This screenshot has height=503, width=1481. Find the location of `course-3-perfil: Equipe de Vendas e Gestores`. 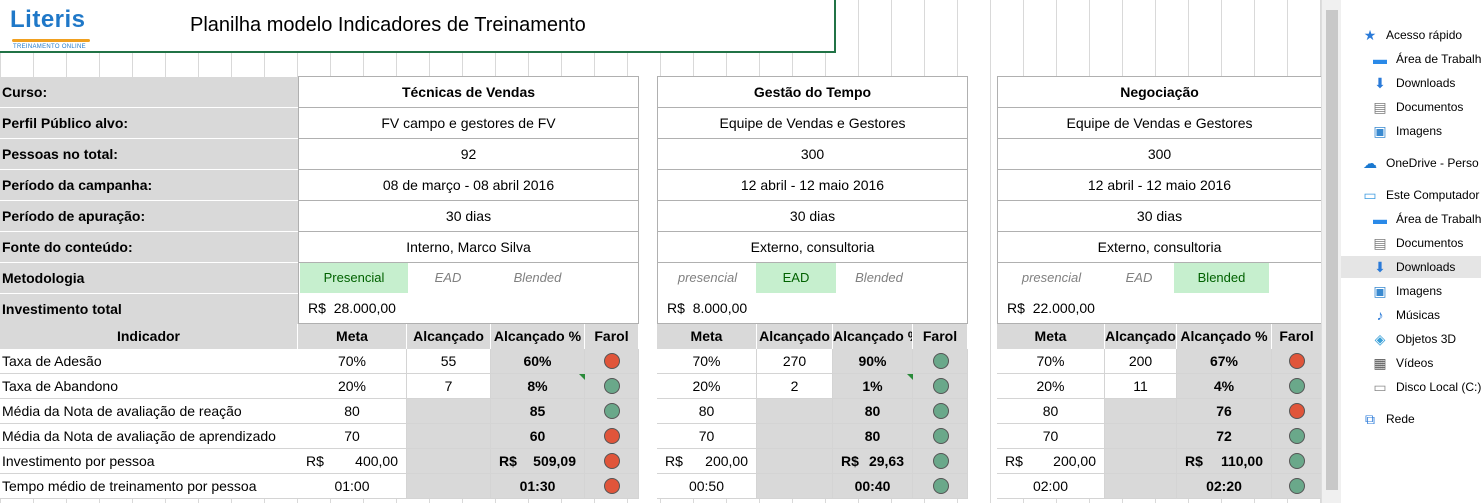

course-3-perfil: Equipe de Vendas e Gestores is located at coordinates (1159, 123).